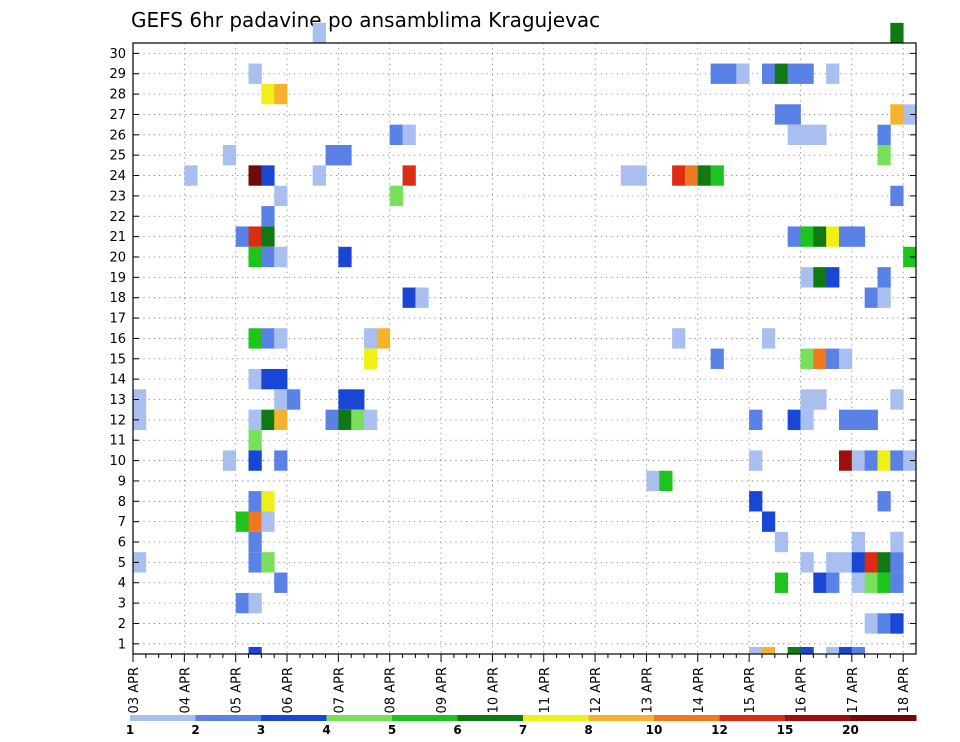 The image size is (960, 742). Describe the element at coordinates (130, 730) in the screenshot. I see `colorbar-label: 1` at that location.